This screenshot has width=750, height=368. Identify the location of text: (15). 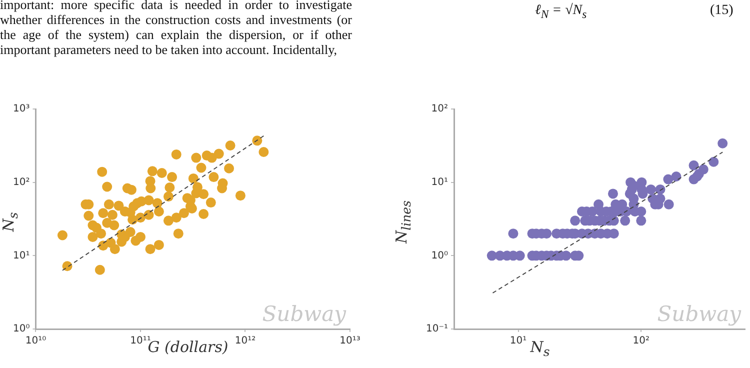
(722, 11).